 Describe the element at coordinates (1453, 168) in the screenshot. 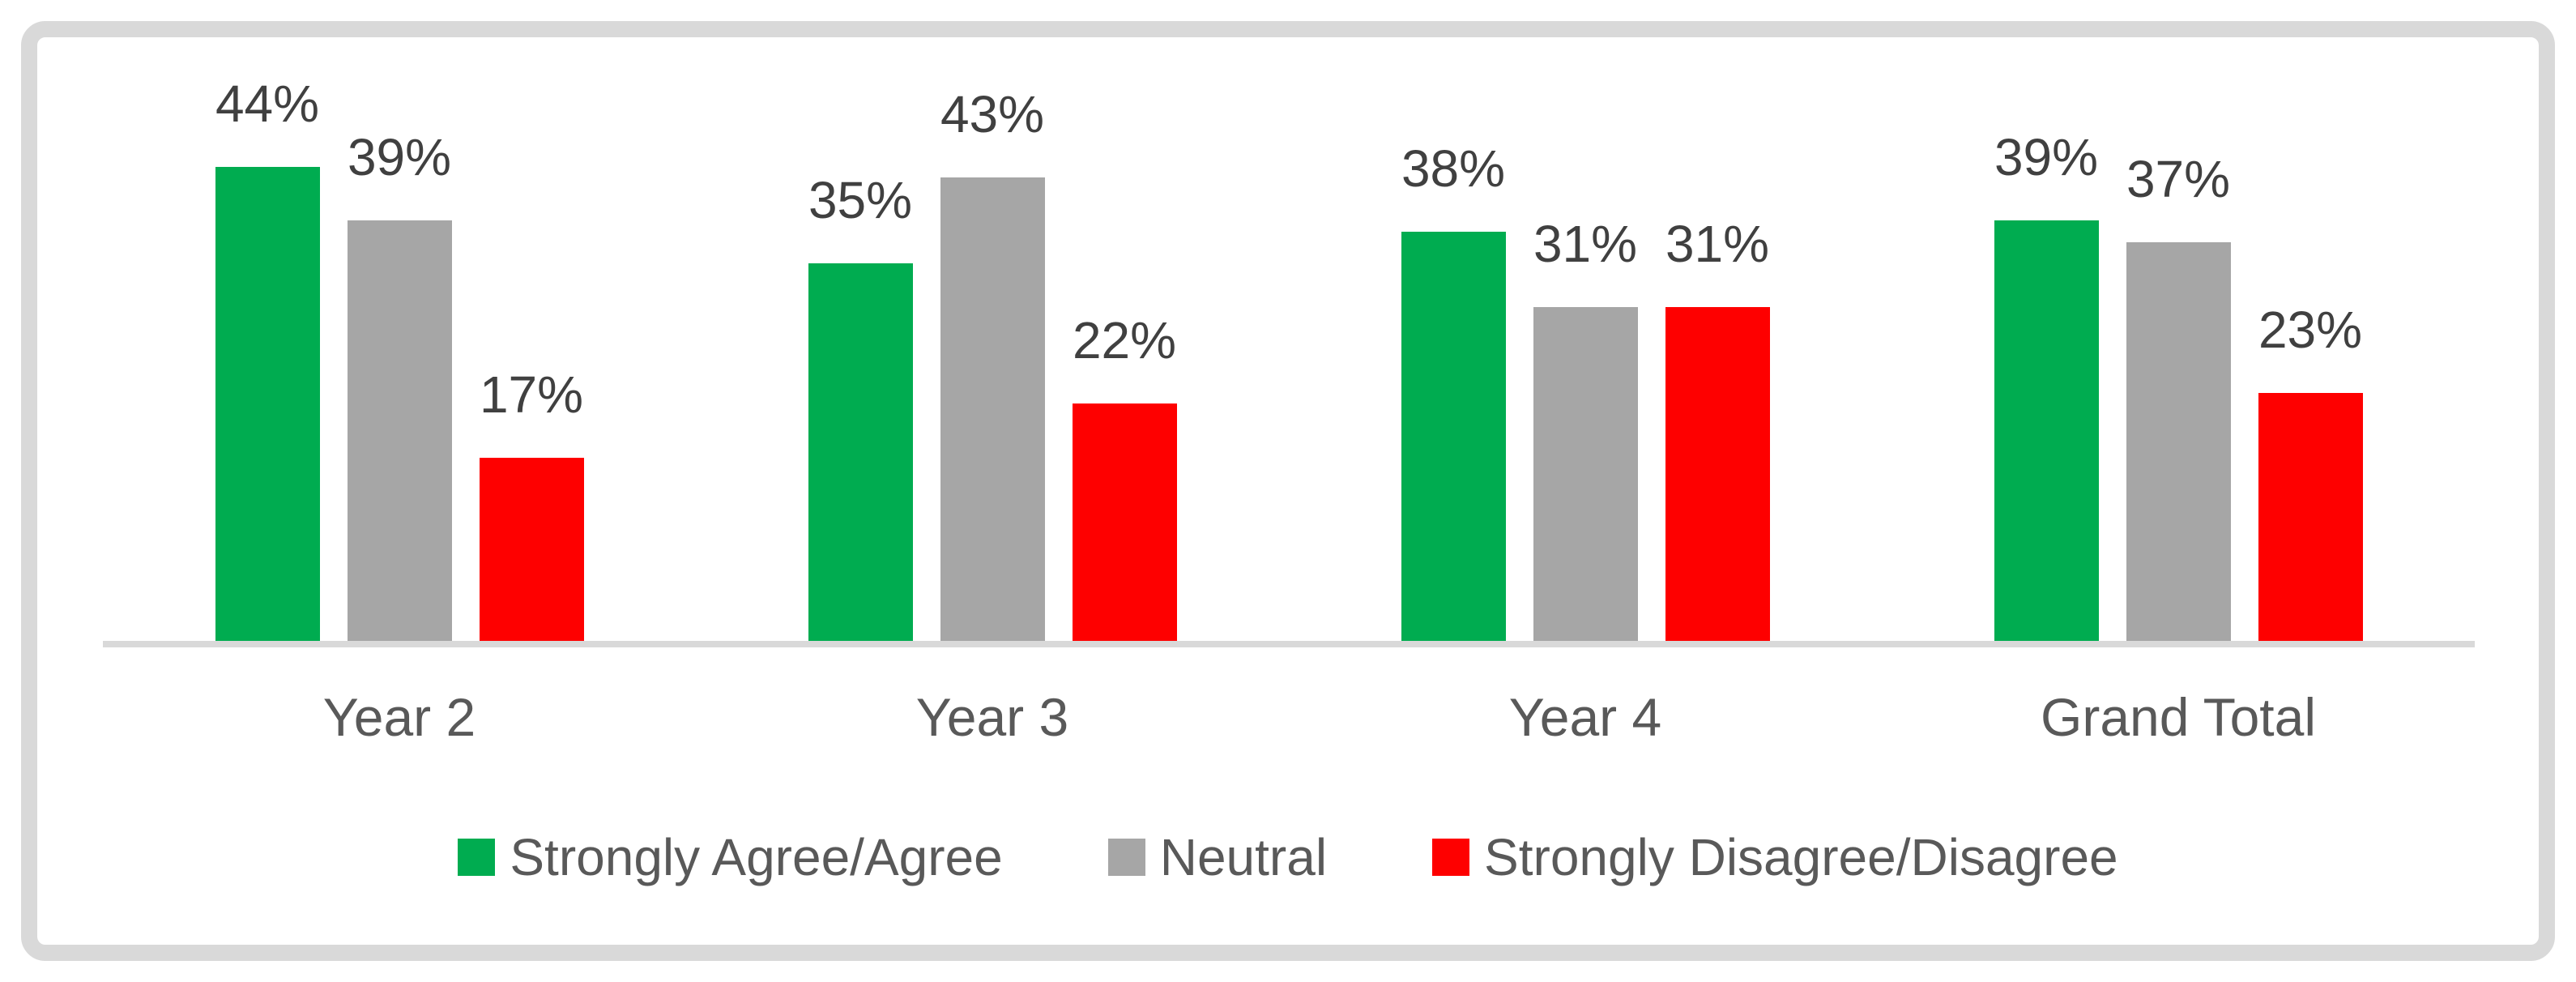

I see `bar-data-label: 38%` at that location.